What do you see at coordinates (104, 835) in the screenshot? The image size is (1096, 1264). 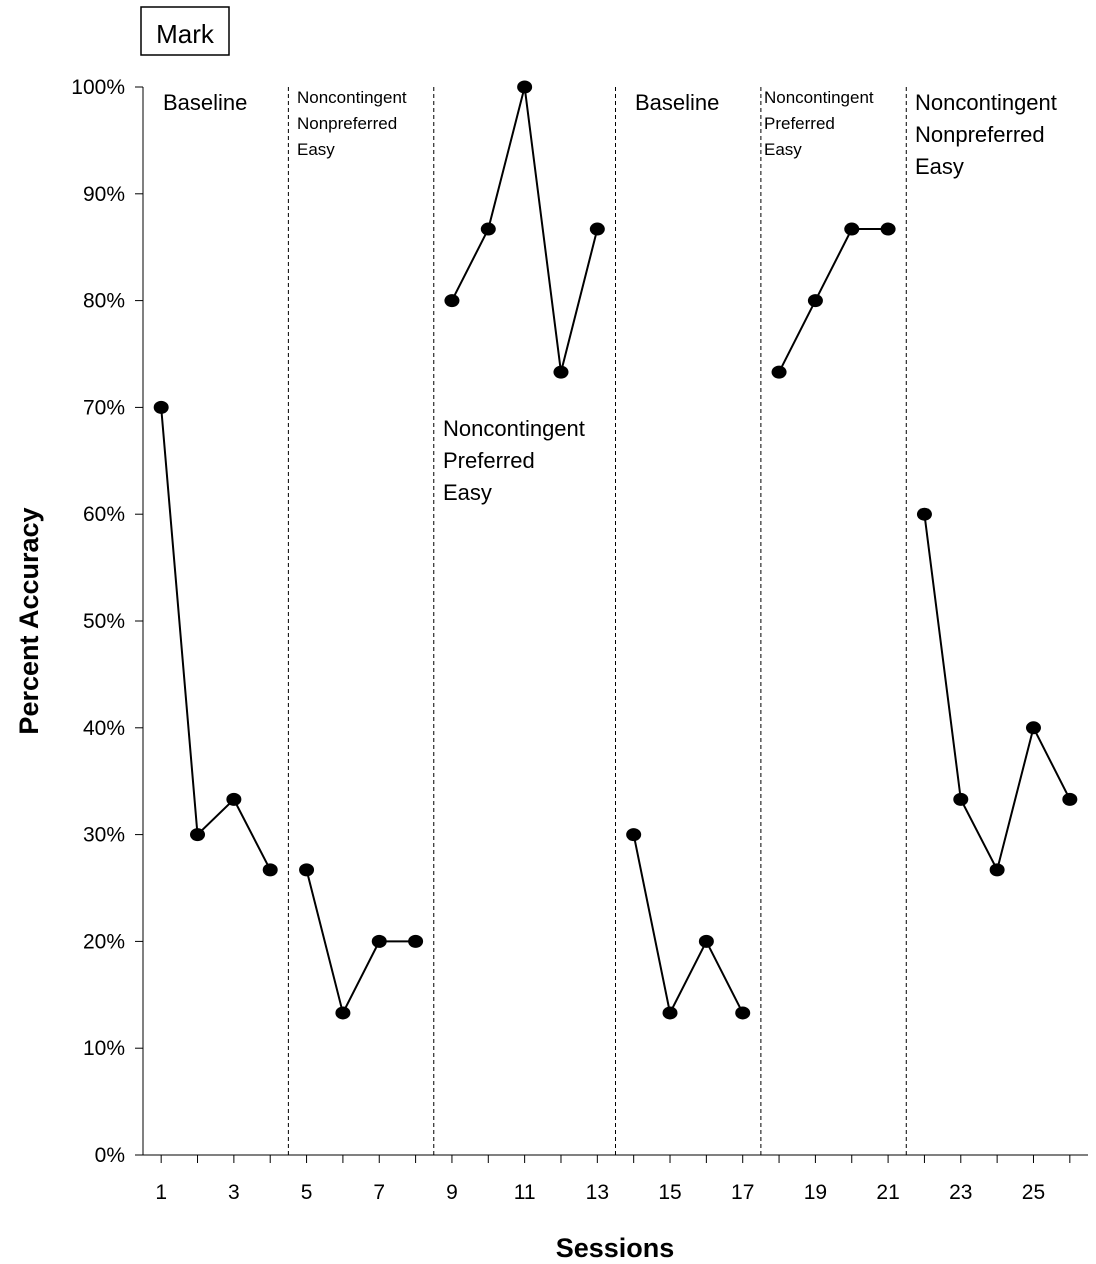 I see `y-tick-label: 30%` at bounding box center [104, 835].